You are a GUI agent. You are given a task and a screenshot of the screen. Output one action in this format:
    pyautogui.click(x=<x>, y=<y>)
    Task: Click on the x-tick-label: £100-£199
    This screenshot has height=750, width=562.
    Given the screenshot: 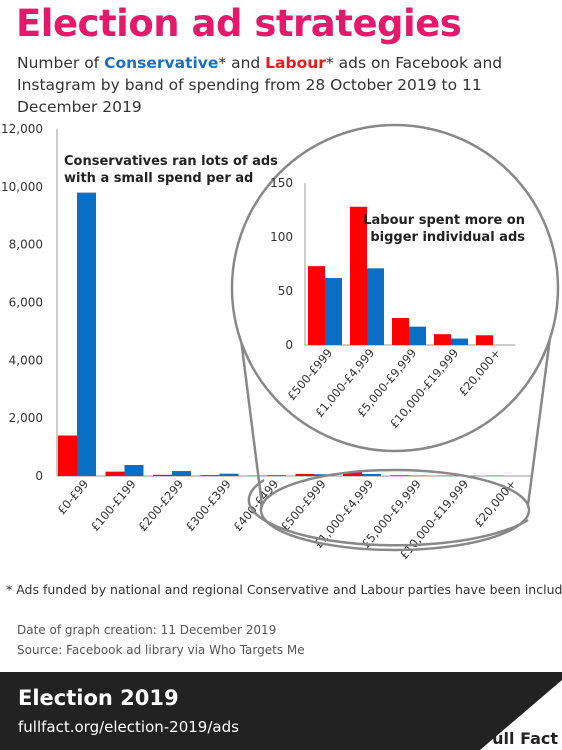 What is the action you would take?
    pyautogui.click(x=113, y=505)
    